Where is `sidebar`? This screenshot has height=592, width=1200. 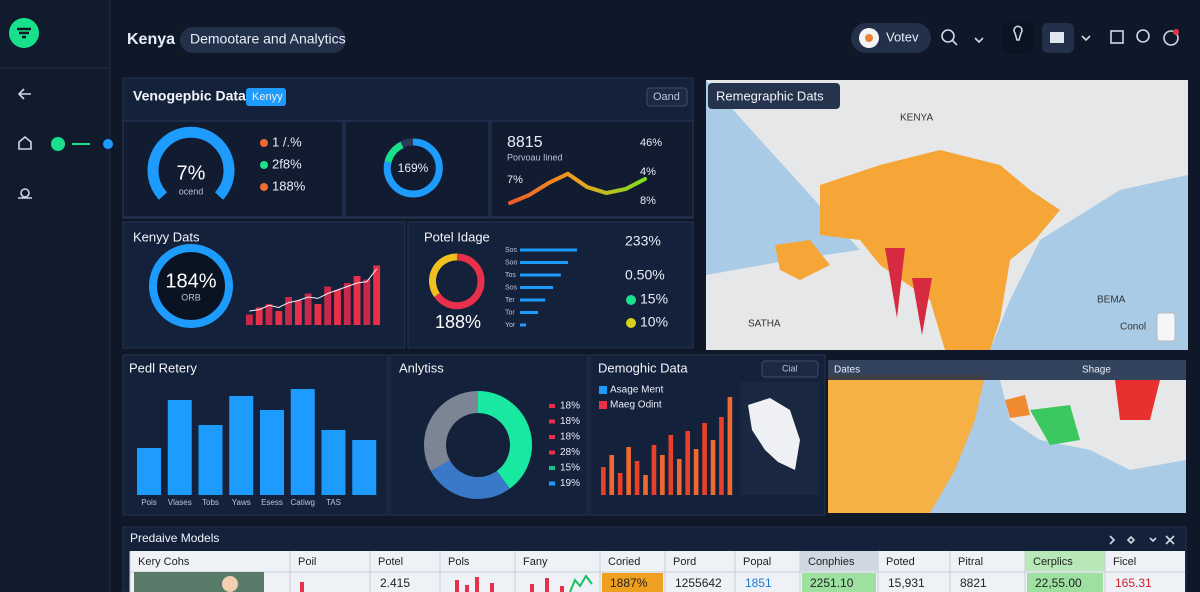 sidebar is located at coordinates (55, 296).